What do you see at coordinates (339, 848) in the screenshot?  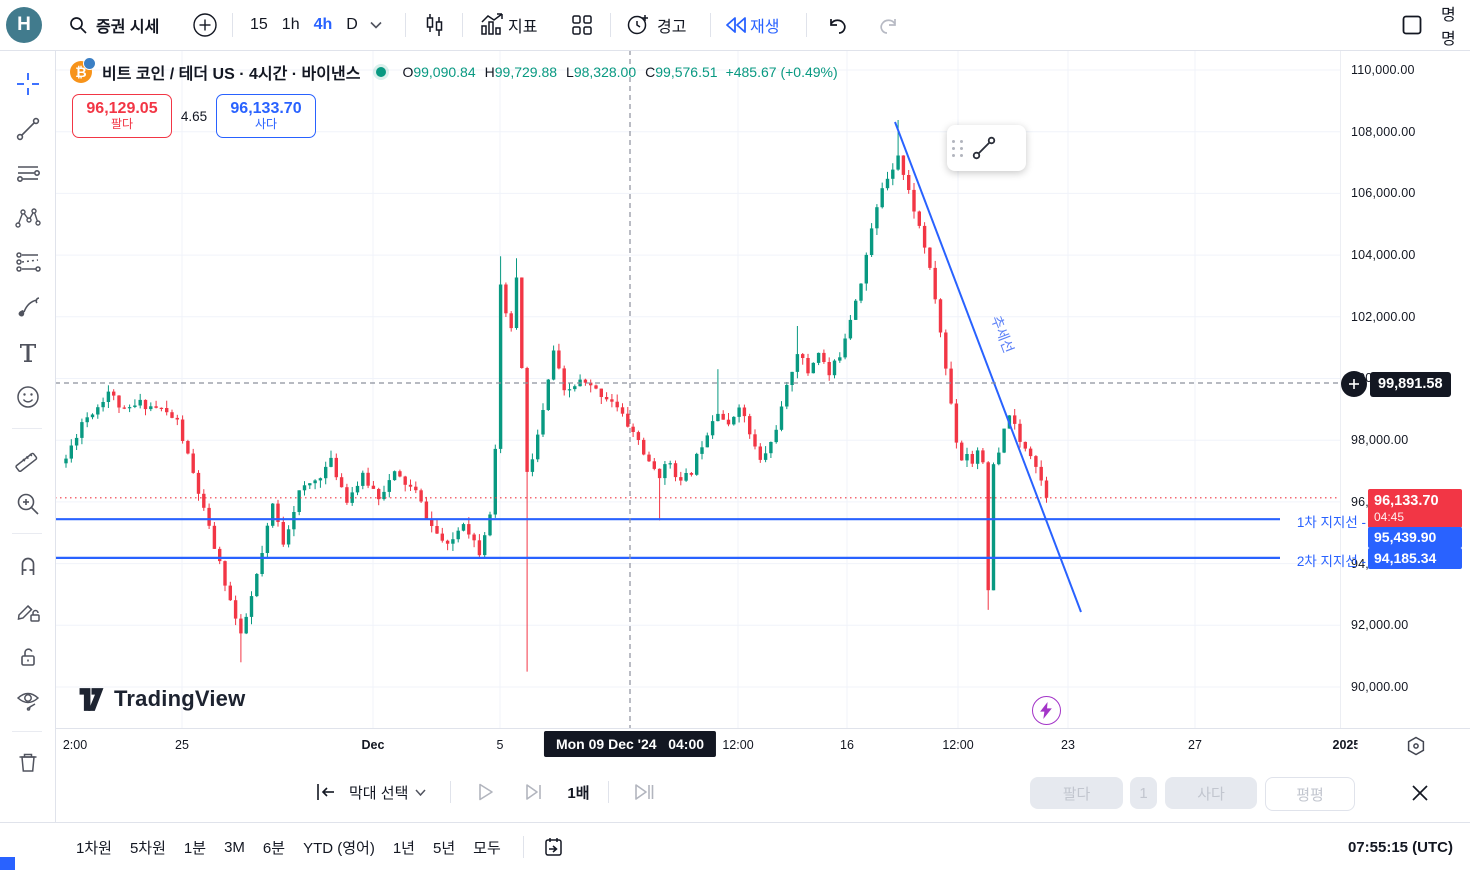 I see `range-YTD (영어): YTD (영어)` at bounding box center [339, 848].